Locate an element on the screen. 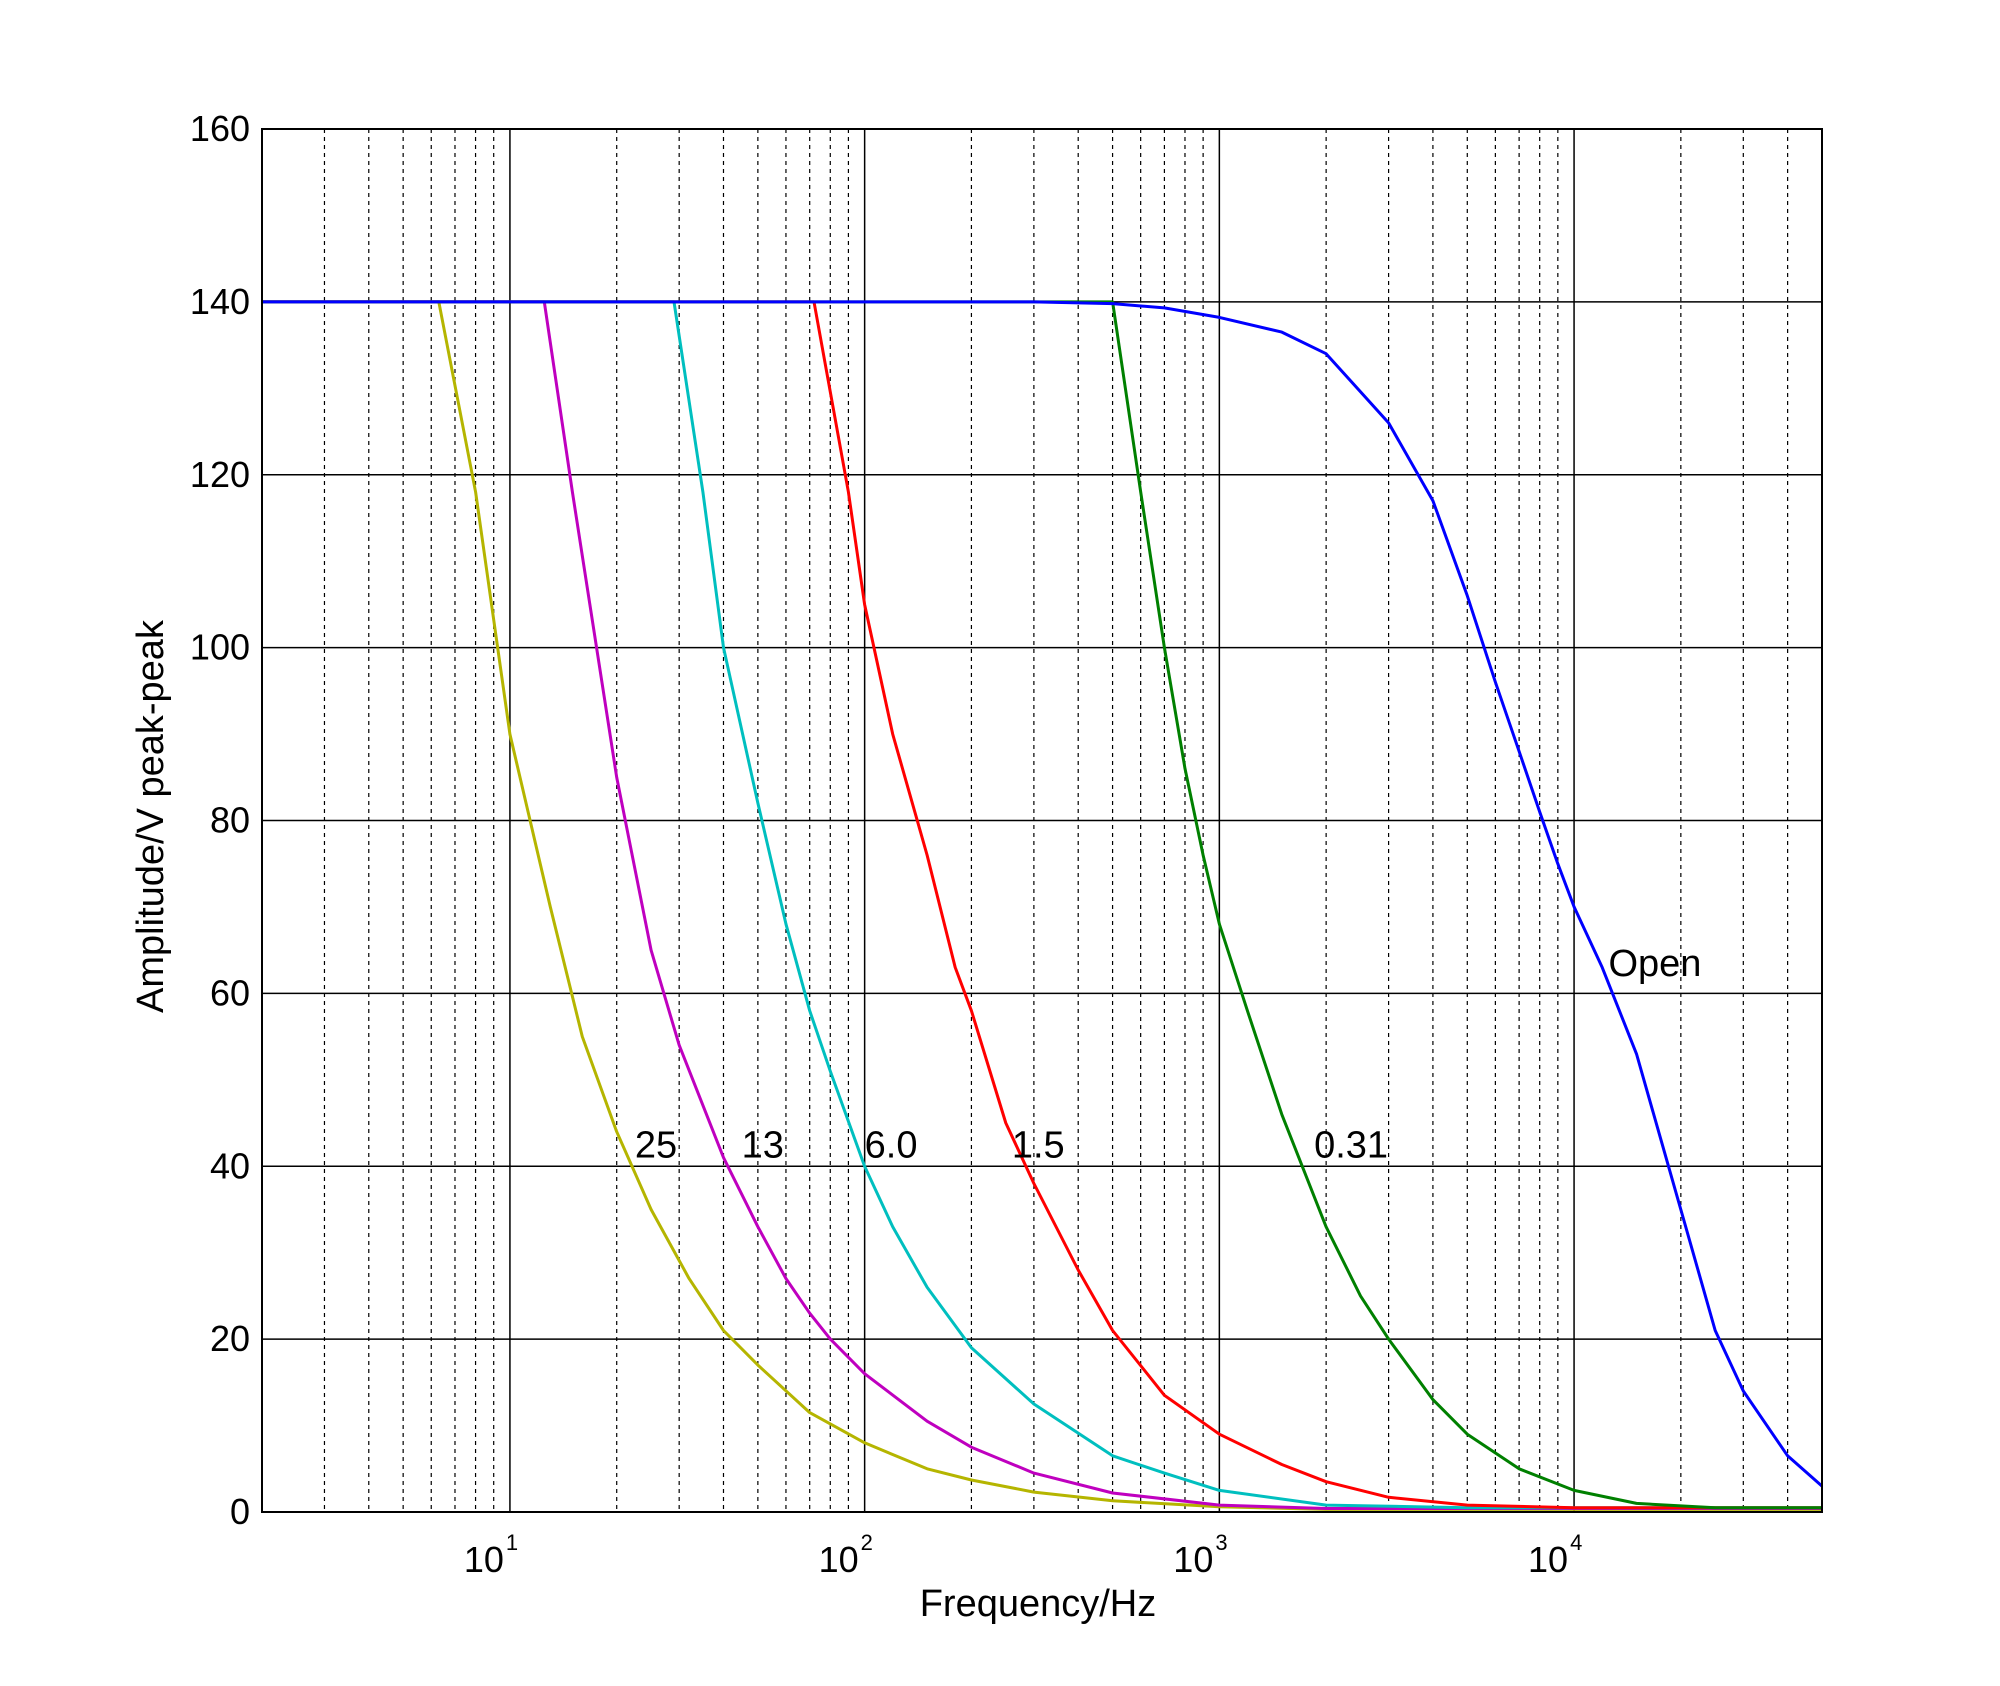 The image size is (2000, 1686). y-tick-label: 120 is located at coordinates (220, 474).